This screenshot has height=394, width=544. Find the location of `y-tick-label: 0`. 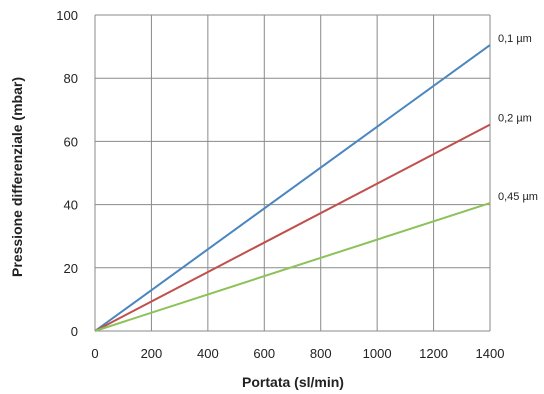

y-tick-label: 0 is located at coordinates (74, 331).